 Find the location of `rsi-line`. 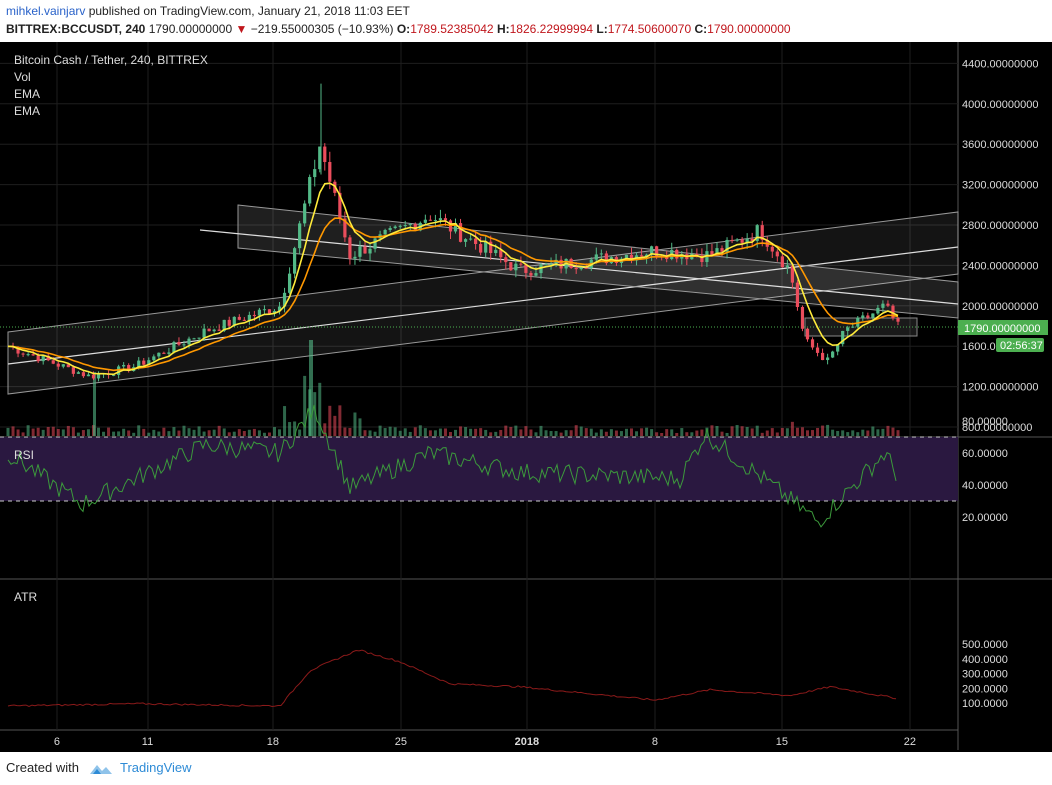

rsi-line is located at coordinates (452, 466).